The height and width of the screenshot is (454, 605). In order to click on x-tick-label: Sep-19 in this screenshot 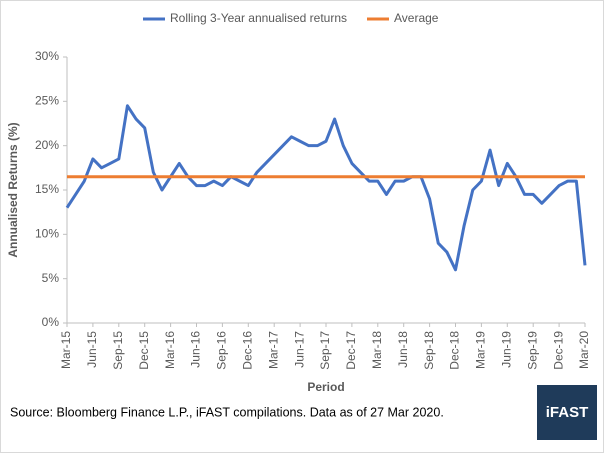, I will do `click(532, 350)`.